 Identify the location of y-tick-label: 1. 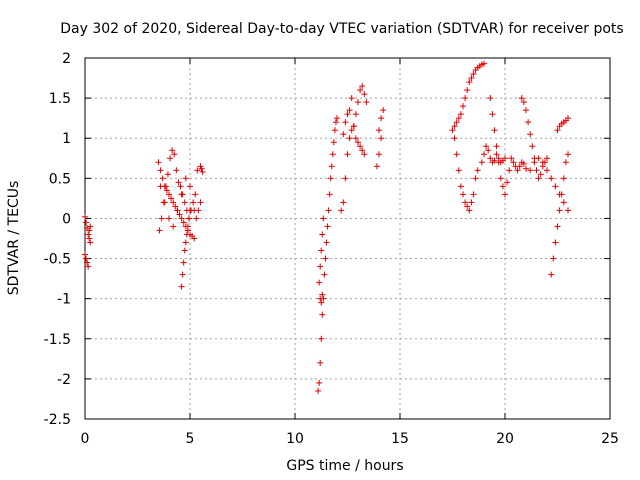
(66, 139).